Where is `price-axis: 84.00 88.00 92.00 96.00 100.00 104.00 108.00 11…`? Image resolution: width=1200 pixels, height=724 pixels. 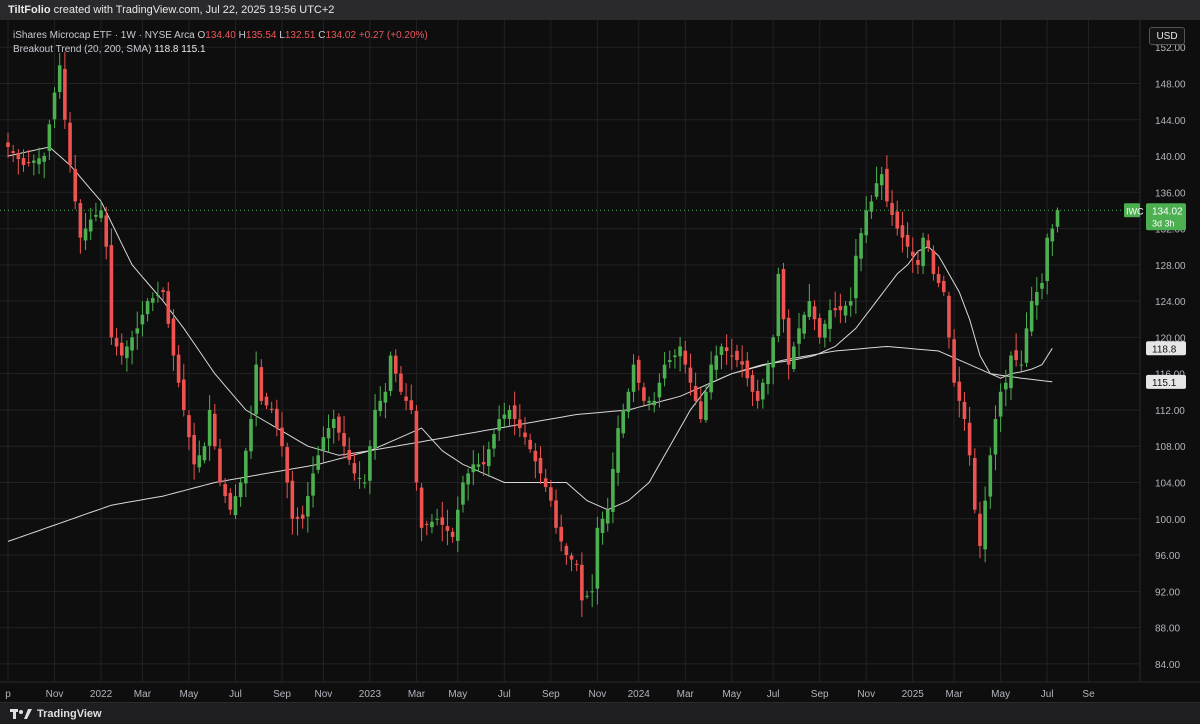 price-axis: 84.00 88.00 92.00 96.00 100.00 104.00 108.00 11… is located at coordinates (1170, 357).